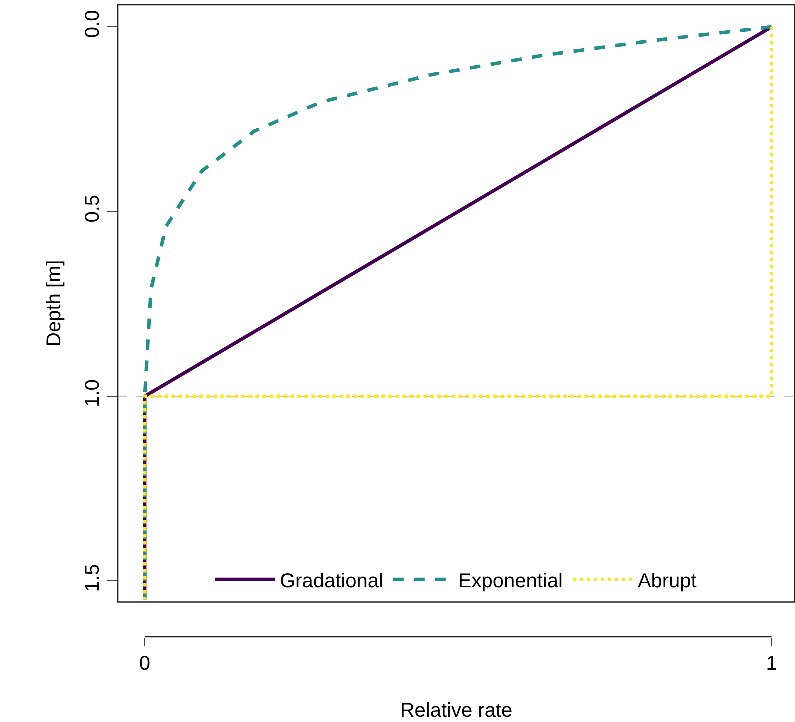 This screenshot has height=722, width=795. I want to click on y-tick-label: 0.5, so click(93, 208).